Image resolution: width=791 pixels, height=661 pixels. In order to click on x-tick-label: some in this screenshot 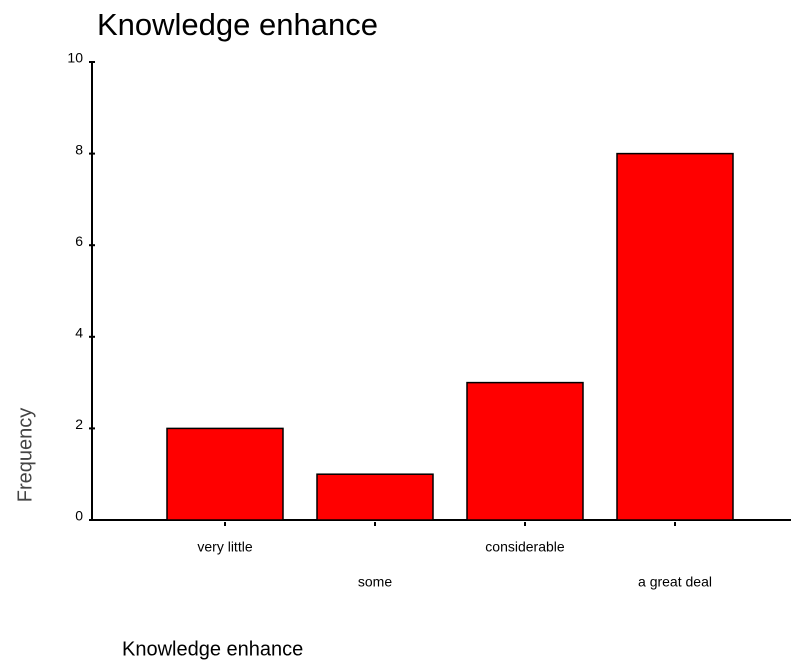, I will do `click(375, 582)`.